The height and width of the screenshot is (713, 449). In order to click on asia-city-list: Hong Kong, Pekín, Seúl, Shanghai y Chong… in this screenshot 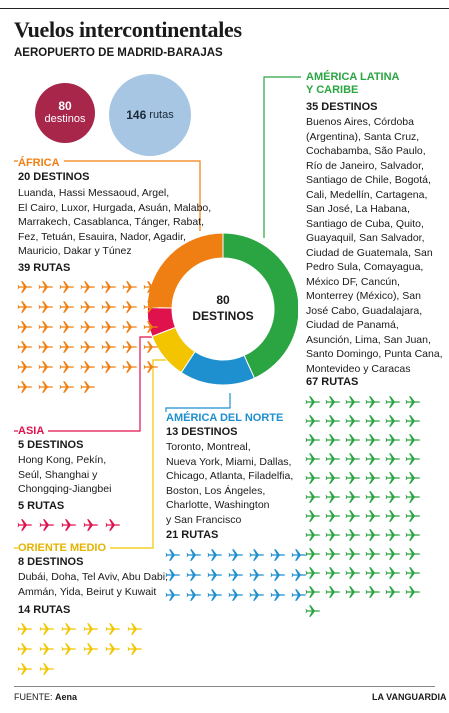, I will do `click(80, 475)`.